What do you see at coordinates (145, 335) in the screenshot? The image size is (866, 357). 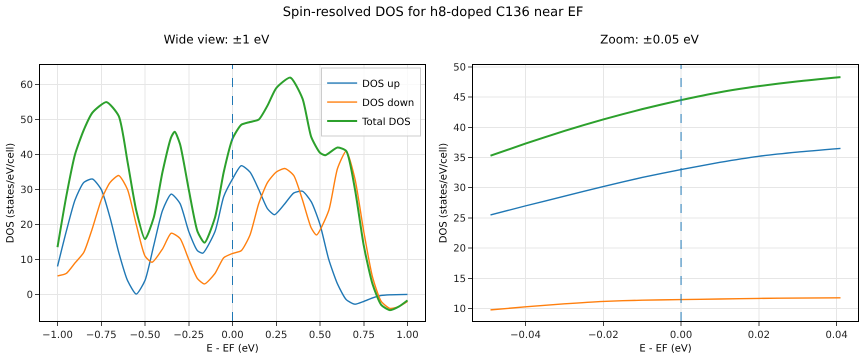 I see `x-tick-label: −0.50` at bounding box center [145, 335].